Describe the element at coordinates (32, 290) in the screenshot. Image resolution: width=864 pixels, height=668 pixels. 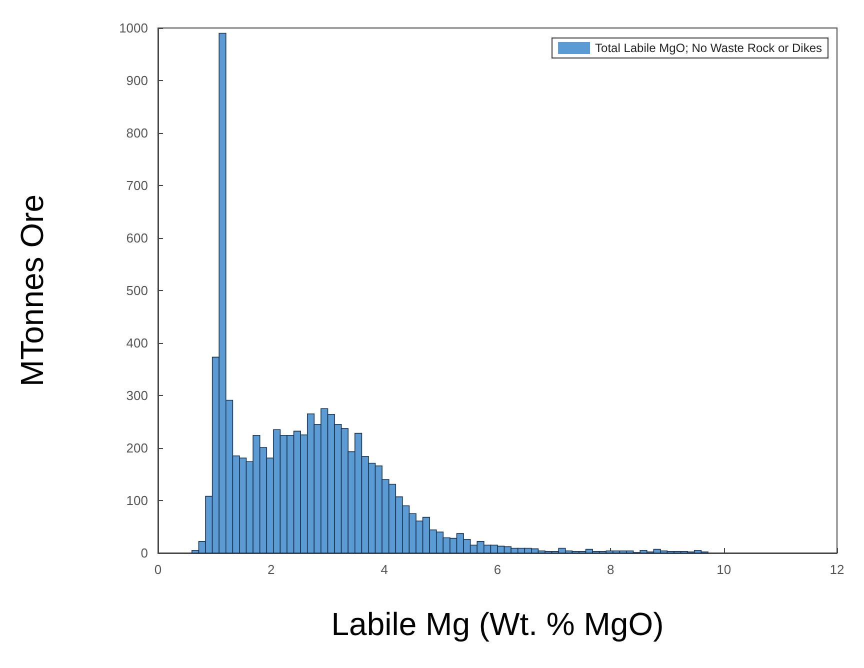
I see `y-axis-title: MTonnes Ore` at that location.